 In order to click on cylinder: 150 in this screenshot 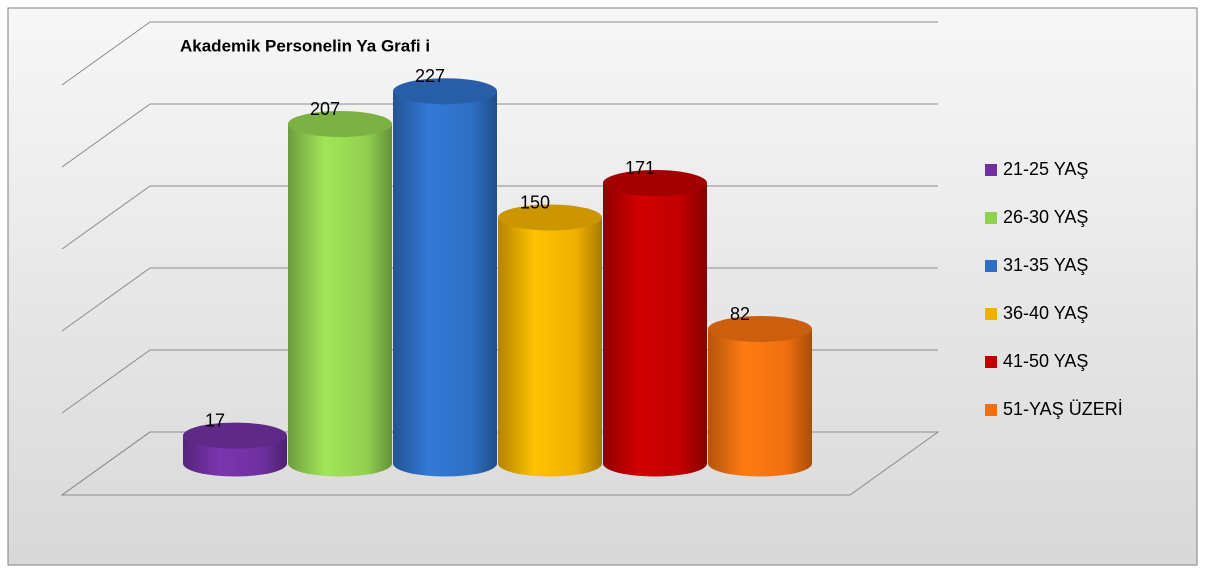, I will do `click(550, 334)`.